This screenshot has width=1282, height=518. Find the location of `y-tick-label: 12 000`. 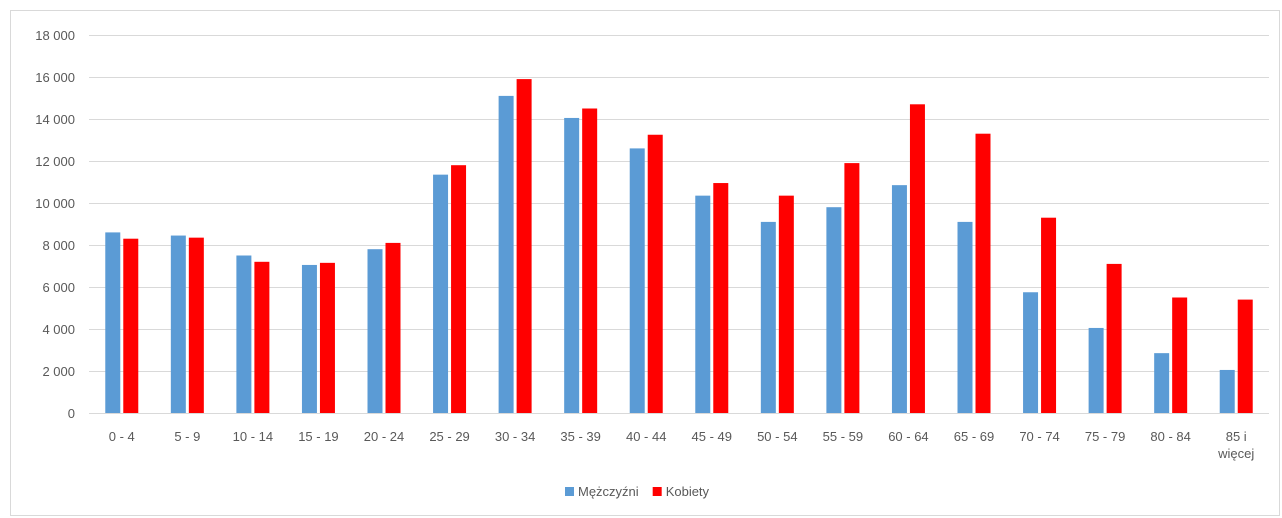

y-tick-label: 12 000 is located at coordinates (55, 161).